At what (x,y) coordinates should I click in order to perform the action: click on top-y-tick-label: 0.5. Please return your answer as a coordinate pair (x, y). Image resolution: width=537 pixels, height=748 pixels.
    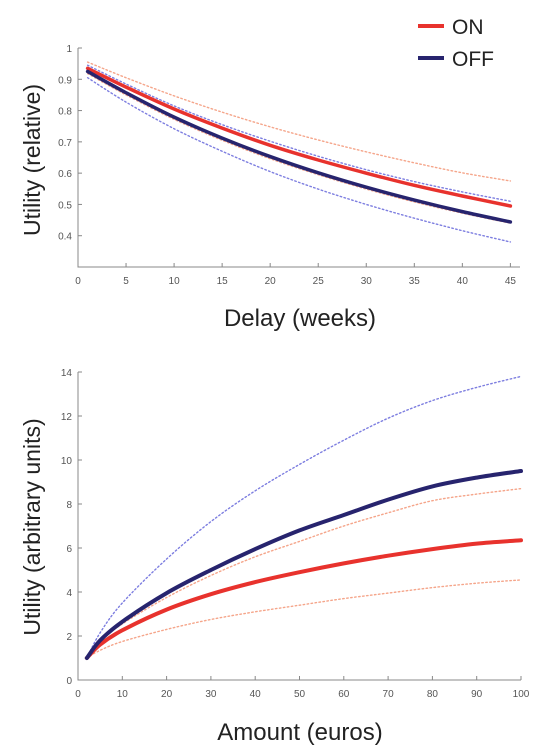
    Looking at the image, I should click on (65, 205).